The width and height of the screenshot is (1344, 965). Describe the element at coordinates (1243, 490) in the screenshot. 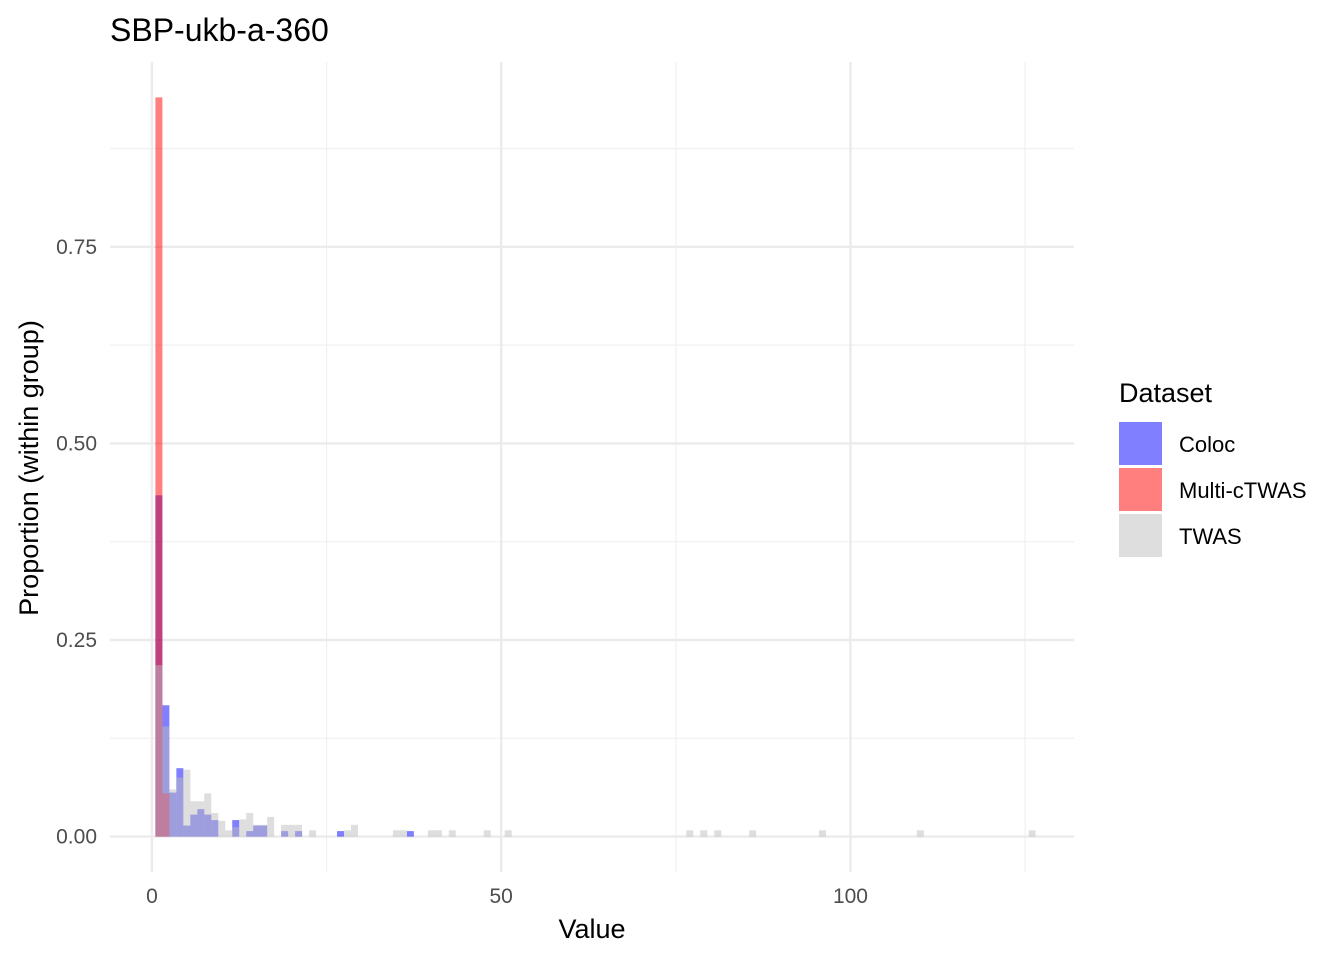

I see `legend-label-multi-ctwas: Multi-cTWAS` at that location.